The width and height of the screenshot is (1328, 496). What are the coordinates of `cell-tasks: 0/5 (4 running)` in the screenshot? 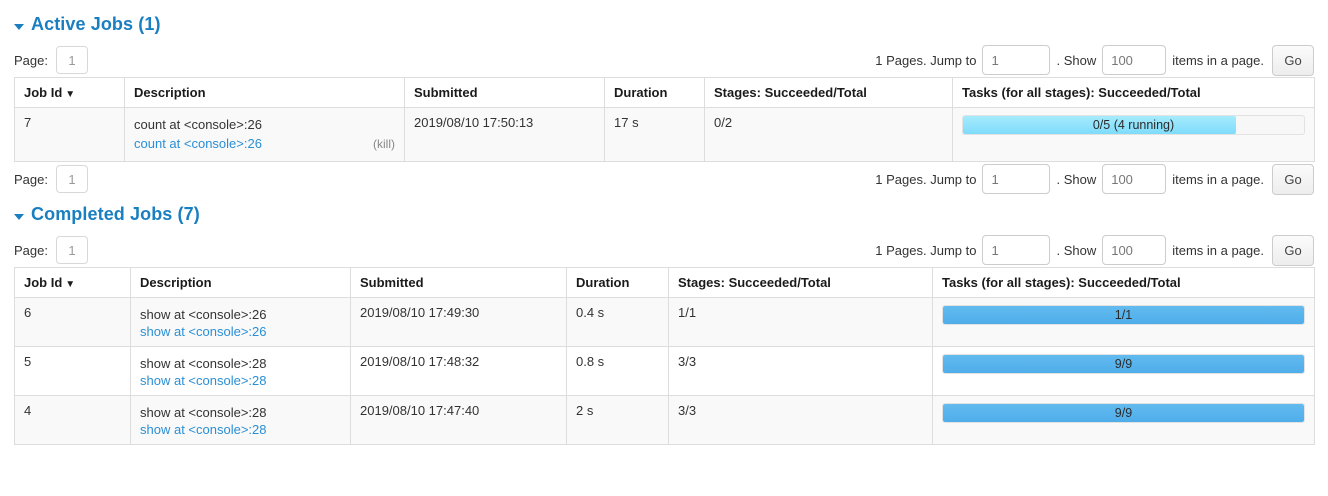 It's located at (1133, 134).